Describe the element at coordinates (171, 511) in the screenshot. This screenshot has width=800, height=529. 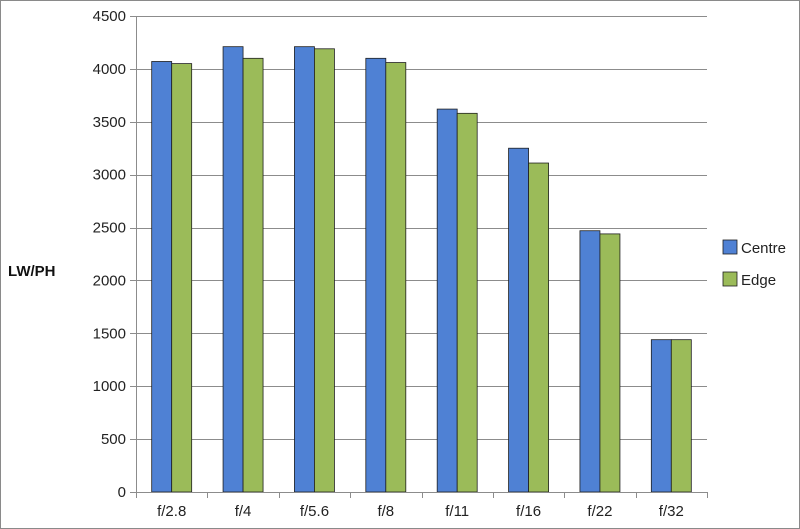
I see `x-tick-label: f/2.8` at that location.